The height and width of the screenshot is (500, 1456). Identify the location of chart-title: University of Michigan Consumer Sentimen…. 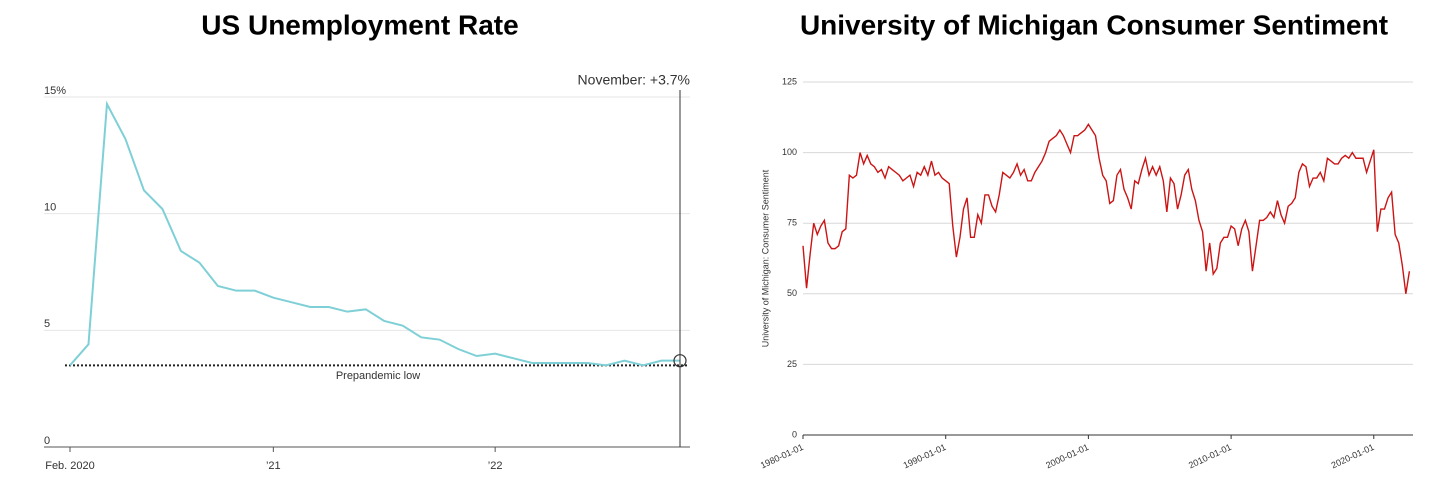
(1094, 24).